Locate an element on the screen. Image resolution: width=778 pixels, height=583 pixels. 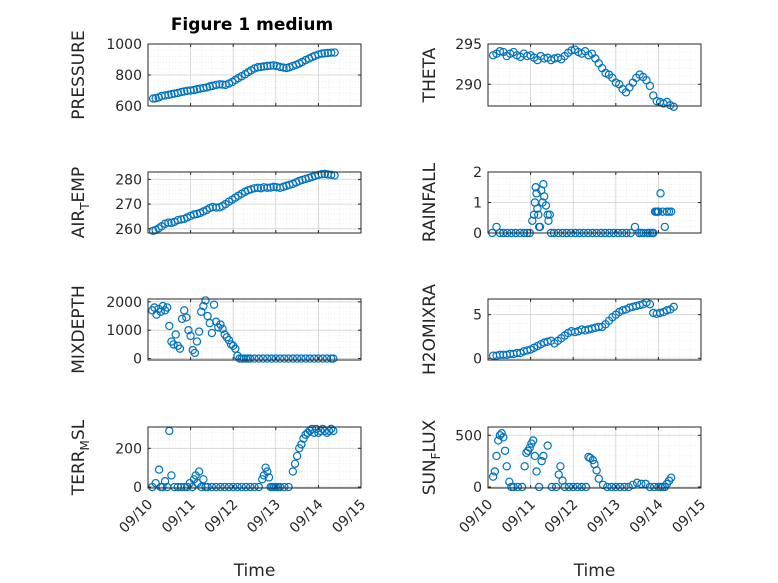
y-tick-label: 260 is located at coordinates (128, 230).